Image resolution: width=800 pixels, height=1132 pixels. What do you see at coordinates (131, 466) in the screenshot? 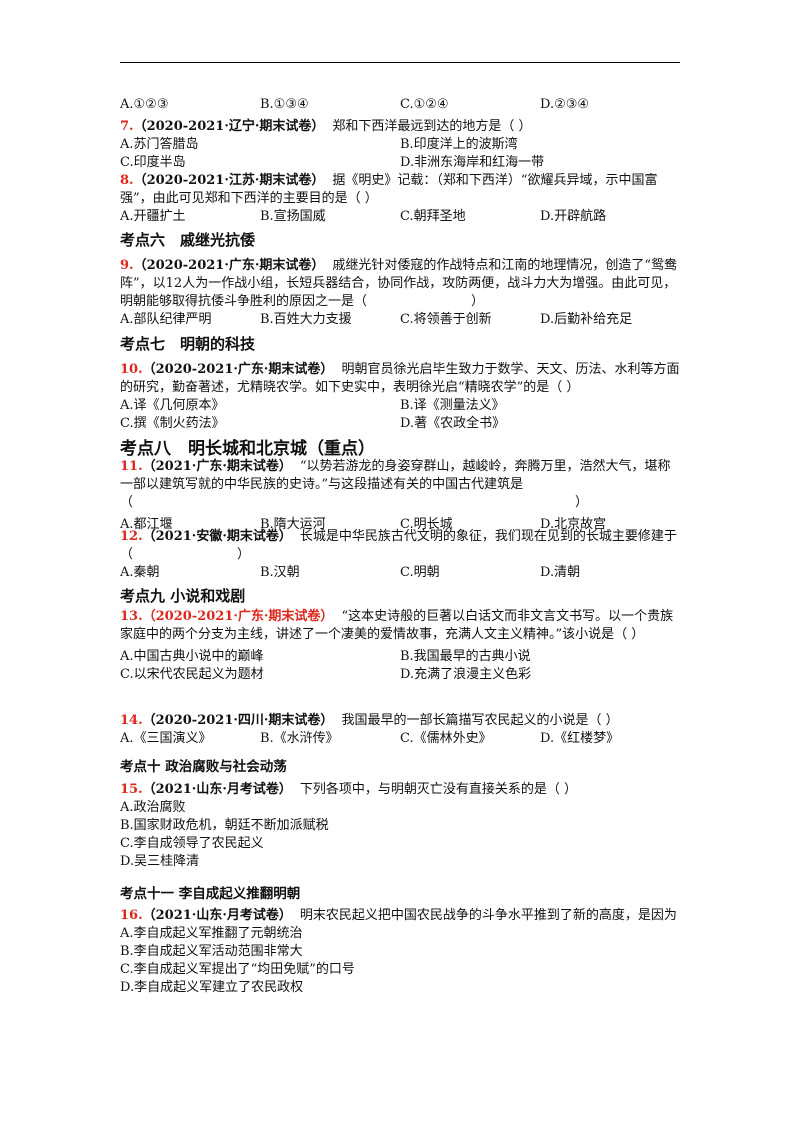
I see `question-number: 11.` at bounding box center [131, 466].